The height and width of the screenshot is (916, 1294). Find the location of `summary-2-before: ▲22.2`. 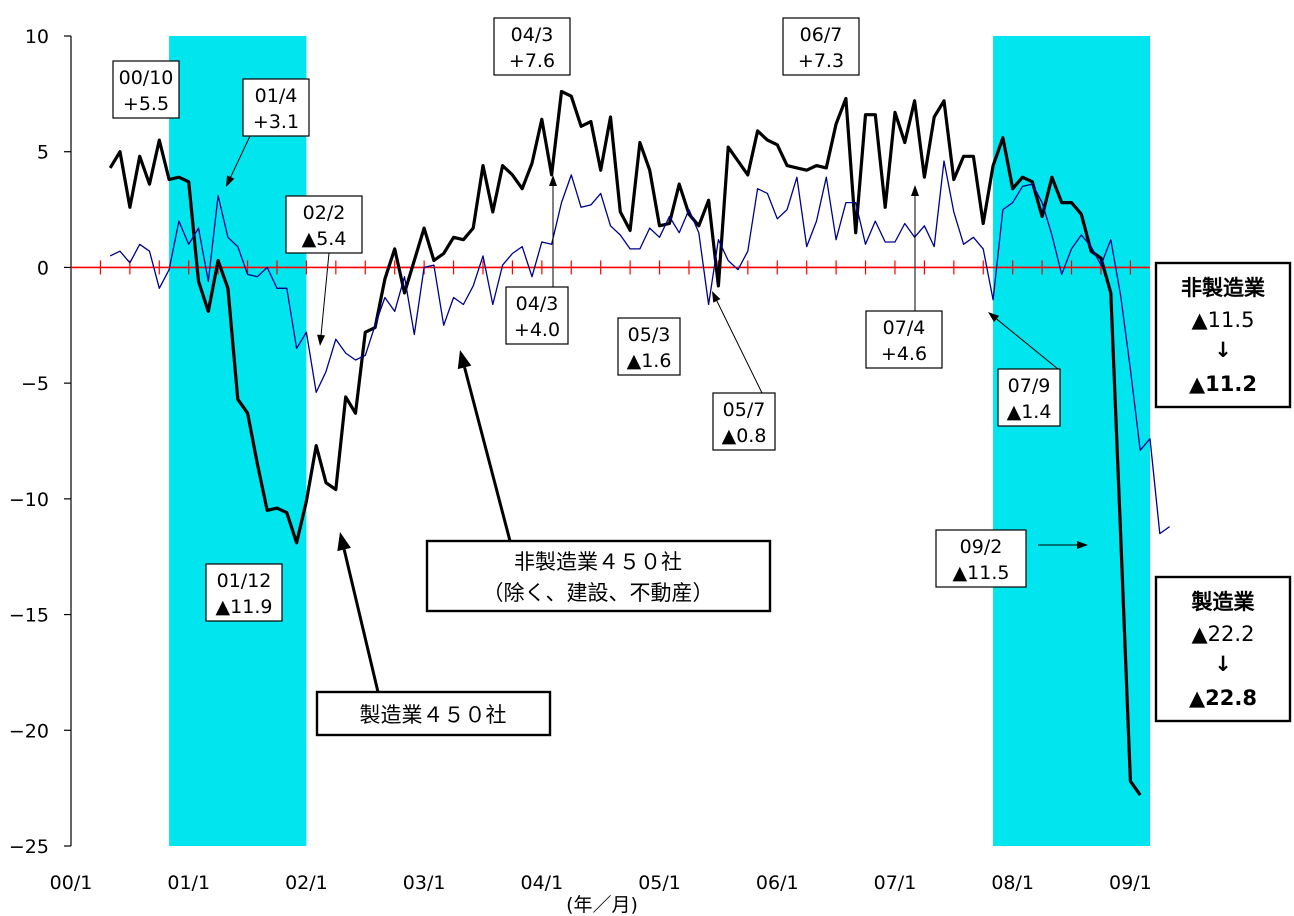

summary-2-before: ▲22.2 is located at coordinates (1223, 634).